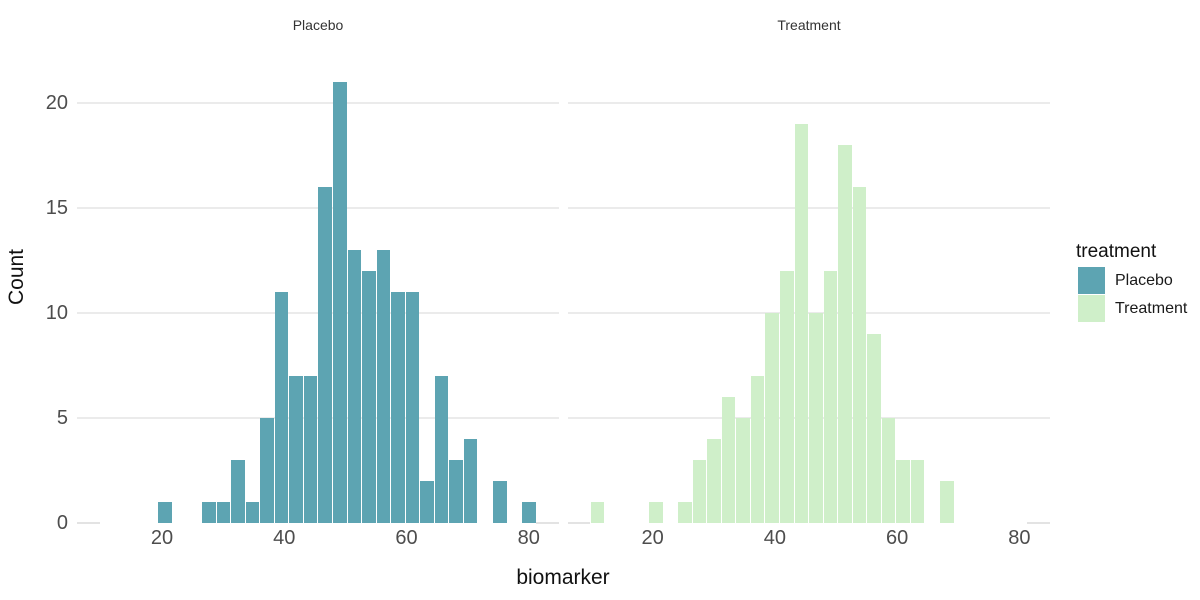 Image resolution: width=1200 pixels, height=600 pixels. What do you see at coordinates (56, 207) in the screenshot?
I see `y-tick-label-15: 15` at bounding box center [56, 207].